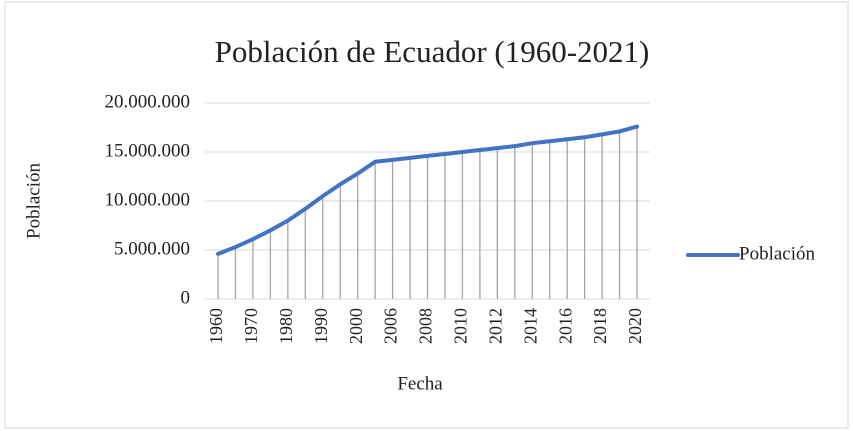 This screenshot has height=431, width=853. I want to click on x-tick-label: 2020, so click(635, 326).